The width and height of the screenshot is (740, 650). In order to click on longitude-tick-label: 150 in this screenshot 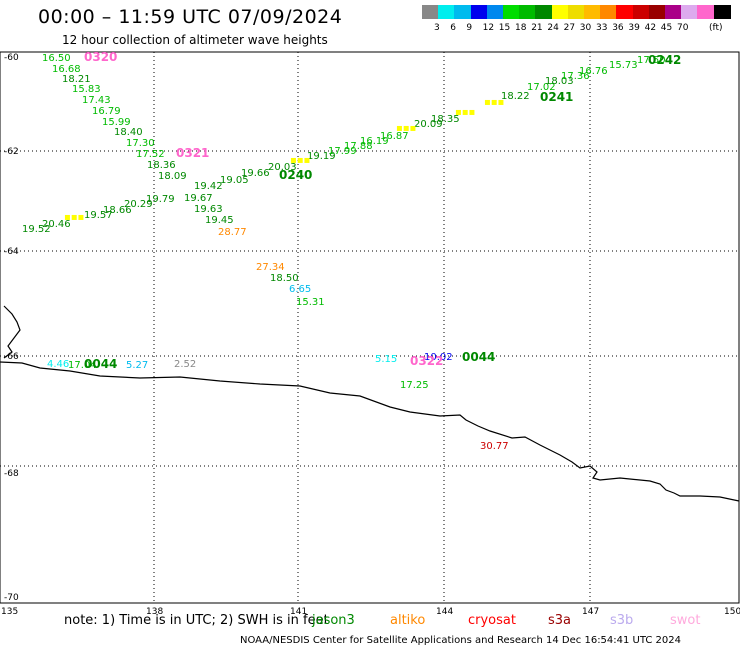, I will do `click(732, 612)`.